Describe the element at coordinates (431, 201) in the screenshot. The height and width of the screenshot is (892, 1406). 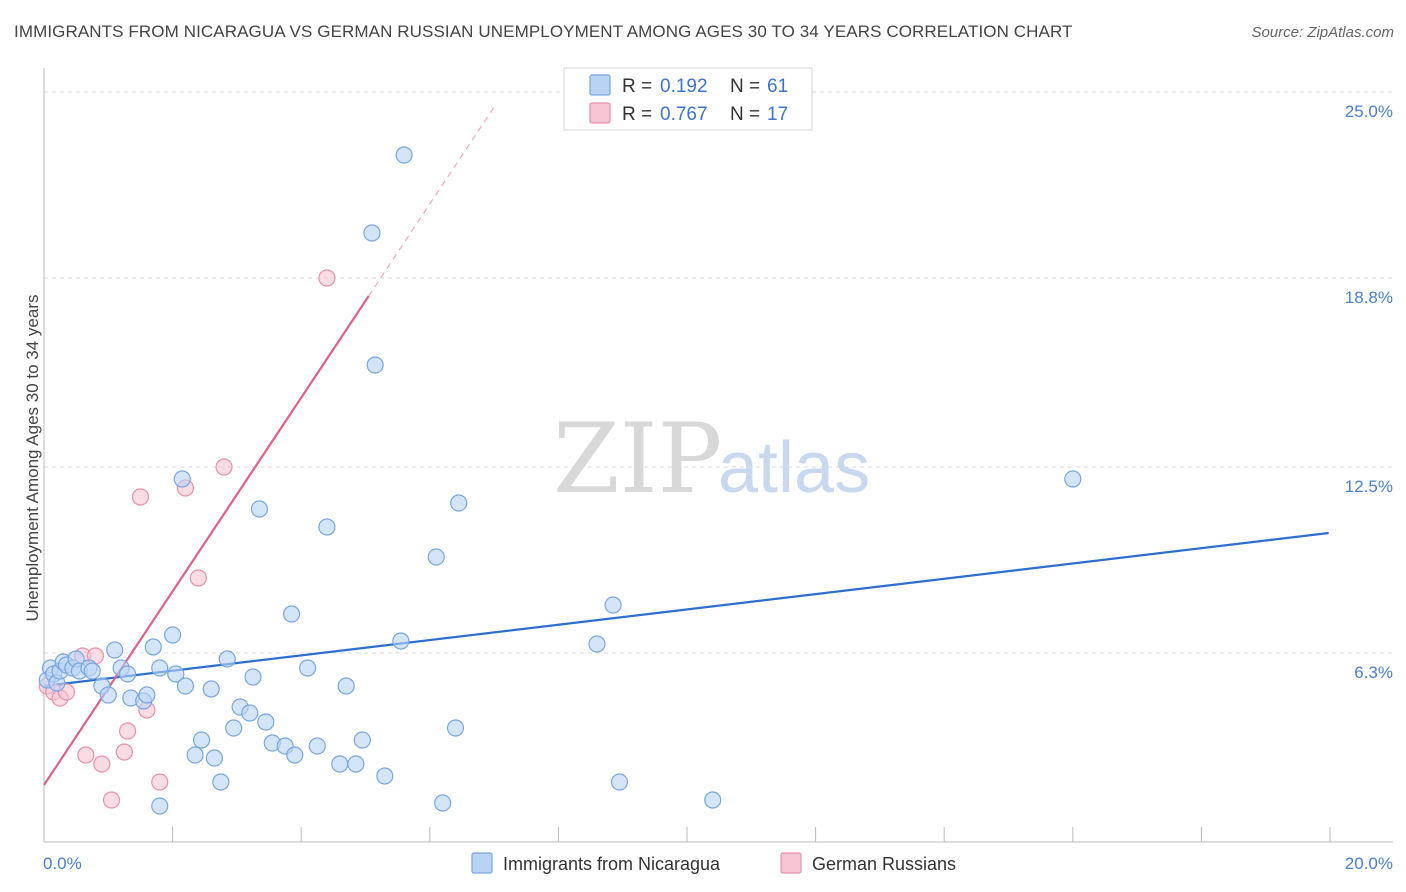
I see `trend-line-german-russians-extension` at that location.